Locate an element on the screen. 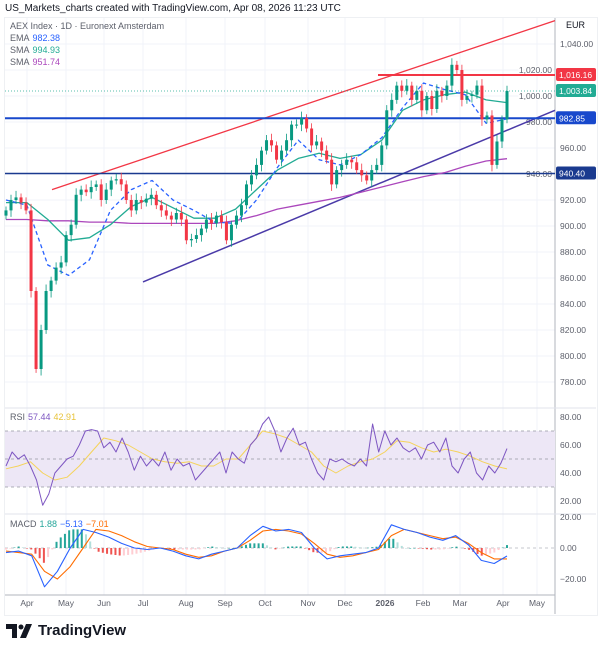  time-tick-label: Mar is located at coordinates (460, 603).